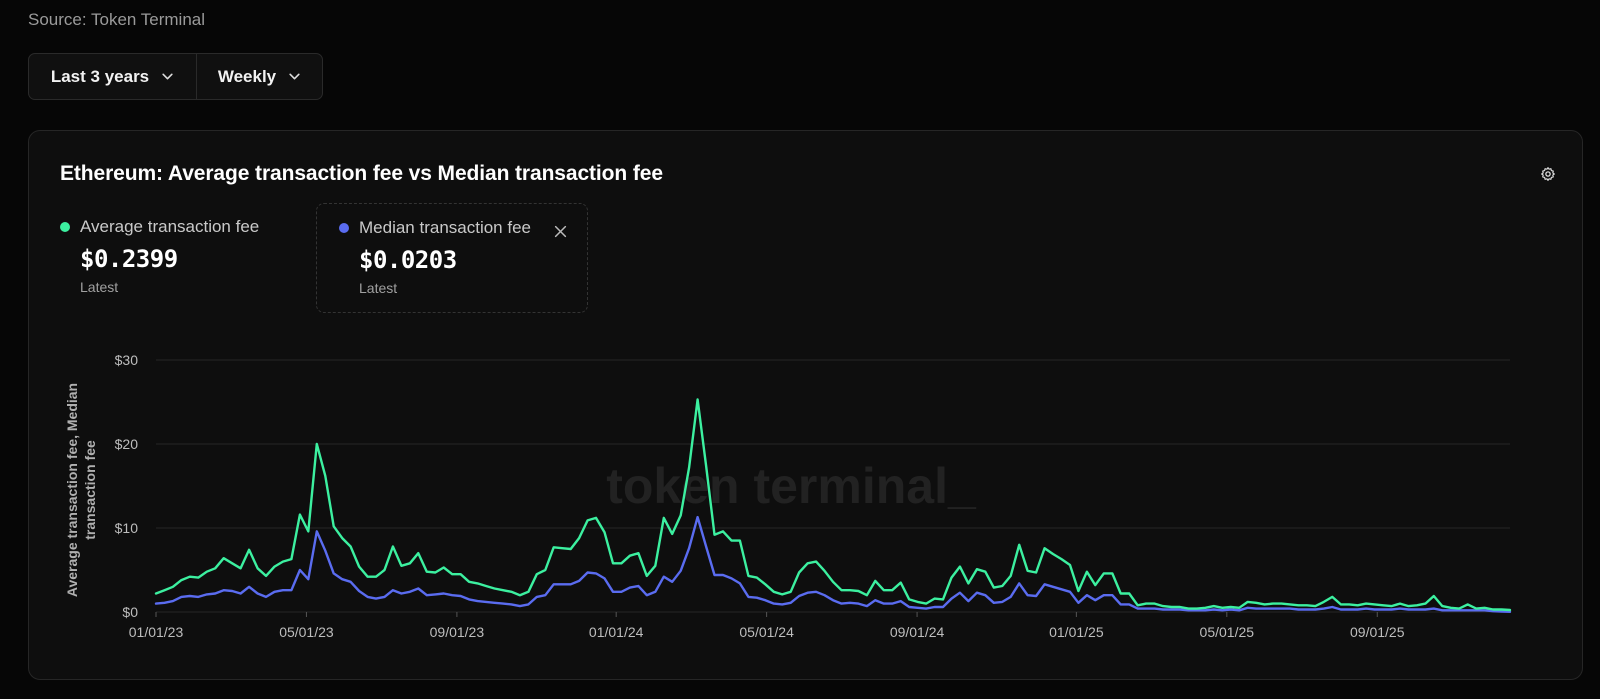 The height and width of the screenshot is (699, 1600). I want to click on legend-median: Median transaction fee $0.0203 Latest, so click(452, 258).